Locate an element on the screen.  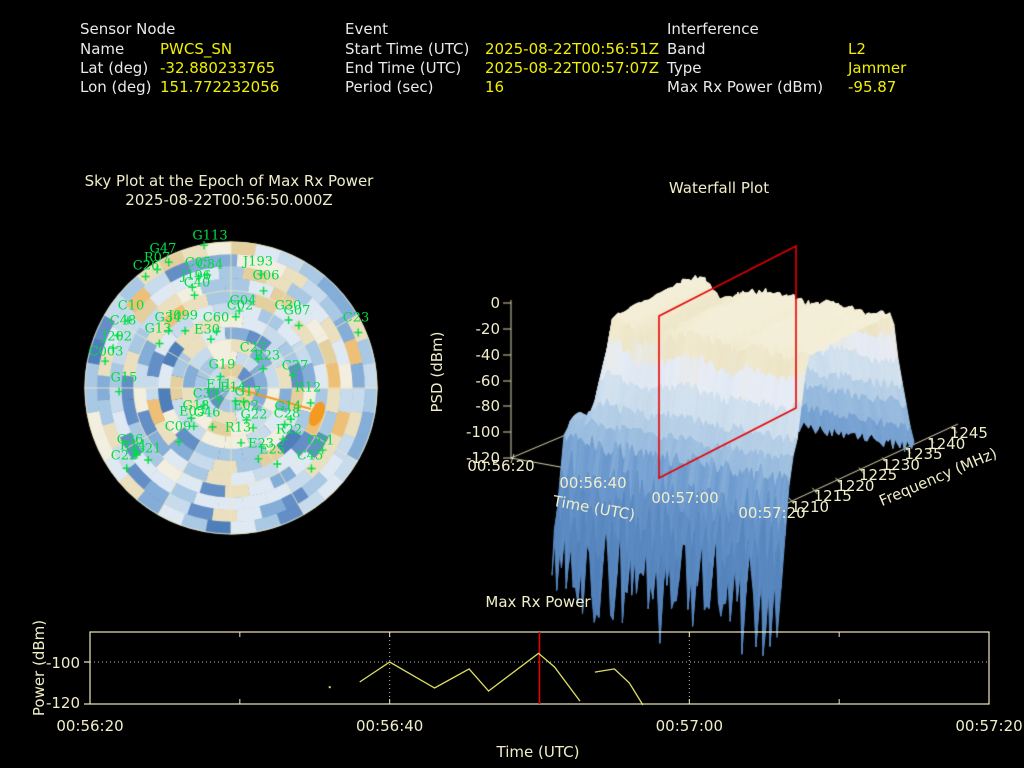
tick-label: 1215 is located at coordinates (832, 496).